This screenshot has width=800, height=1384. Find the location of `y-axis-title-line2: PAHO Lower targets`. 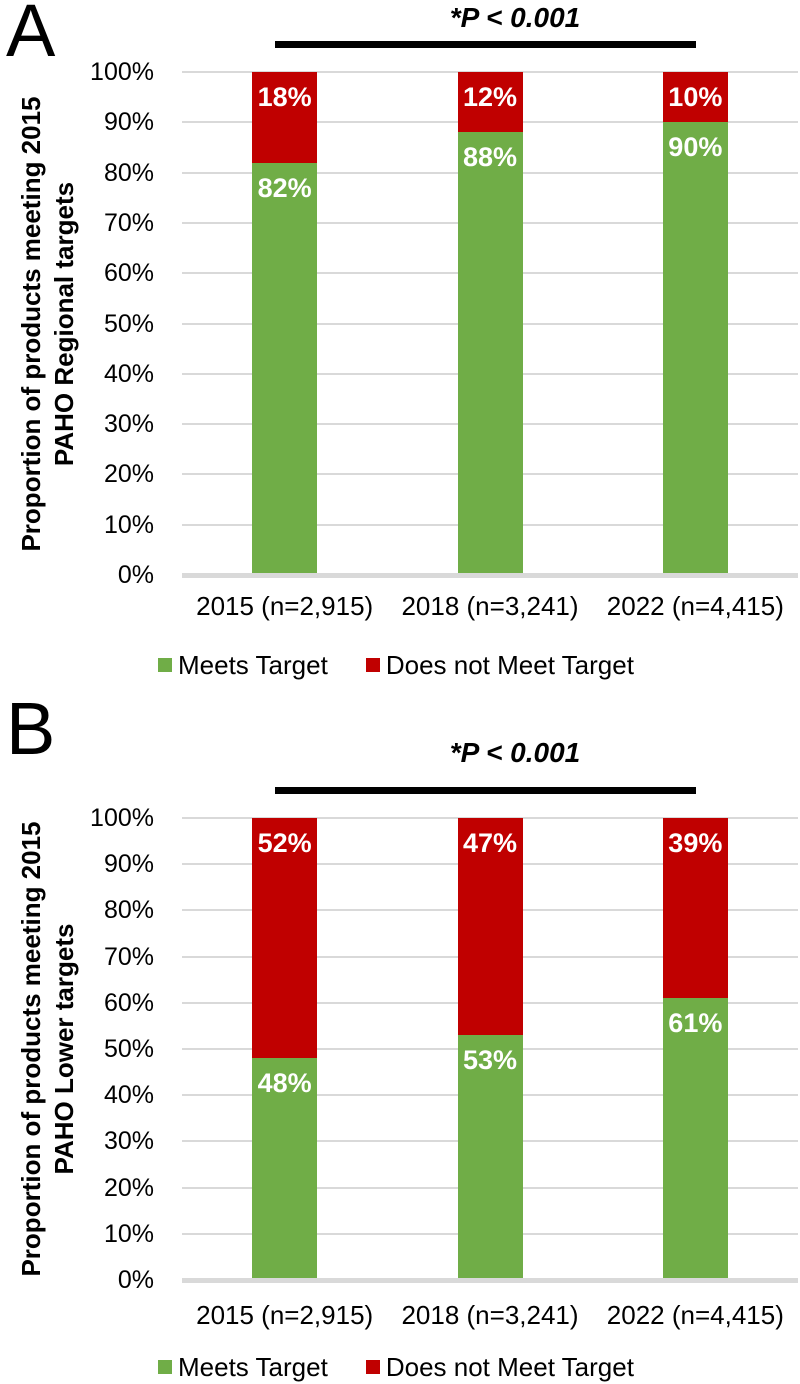

y-axis-title-line2: PAHO Lower targets is located at coordinates (64, 1049).